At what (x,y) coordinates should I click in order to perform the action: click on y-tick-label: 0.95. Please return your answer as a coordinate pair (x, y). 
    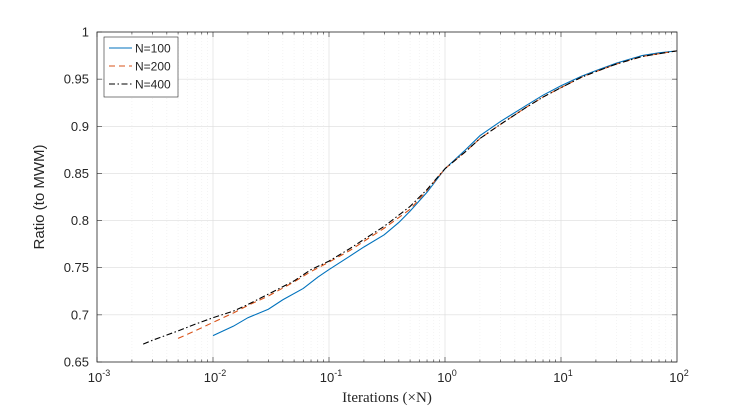
    Looking at the image, I should click on (76, 79).